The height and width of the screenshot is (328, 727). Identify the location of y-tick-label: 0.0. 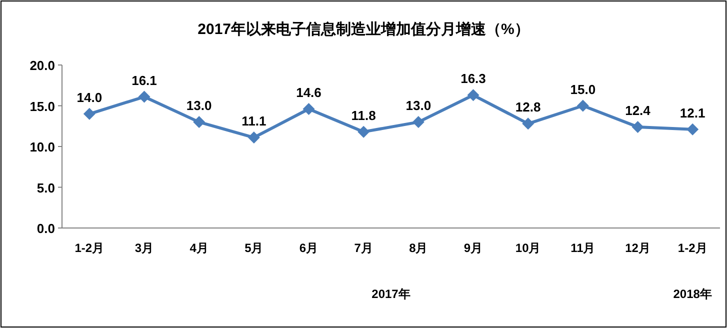
(45, 228).